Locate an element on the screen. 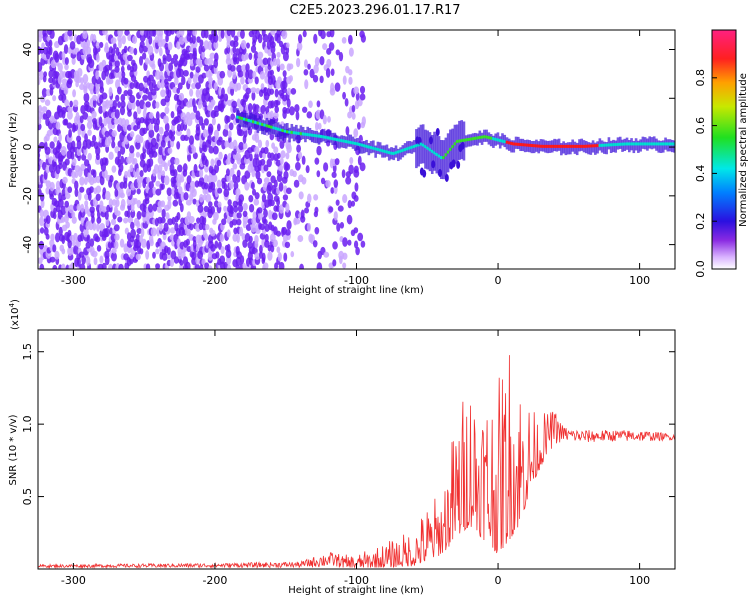 The width and height of the screenshot is (750, 604). spectrogram-y-tick-label: 0 is located at coordinates (27, 147).